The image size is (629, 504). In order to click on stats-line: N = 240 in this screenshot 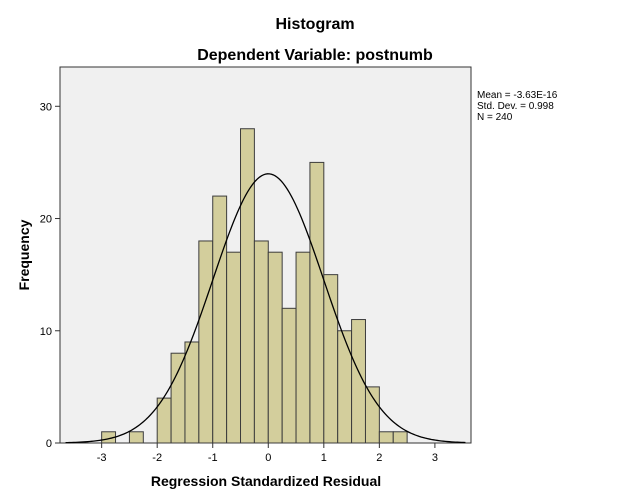, I will do `click(495, 117)`.